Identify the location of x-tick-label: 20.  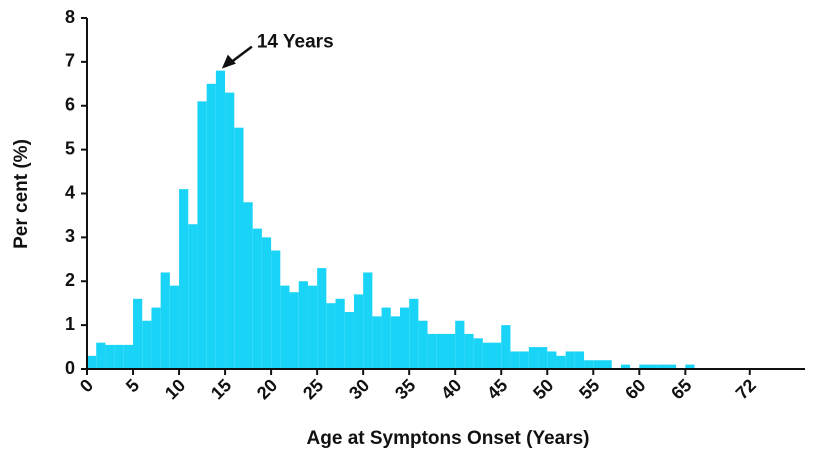
(267, 389).